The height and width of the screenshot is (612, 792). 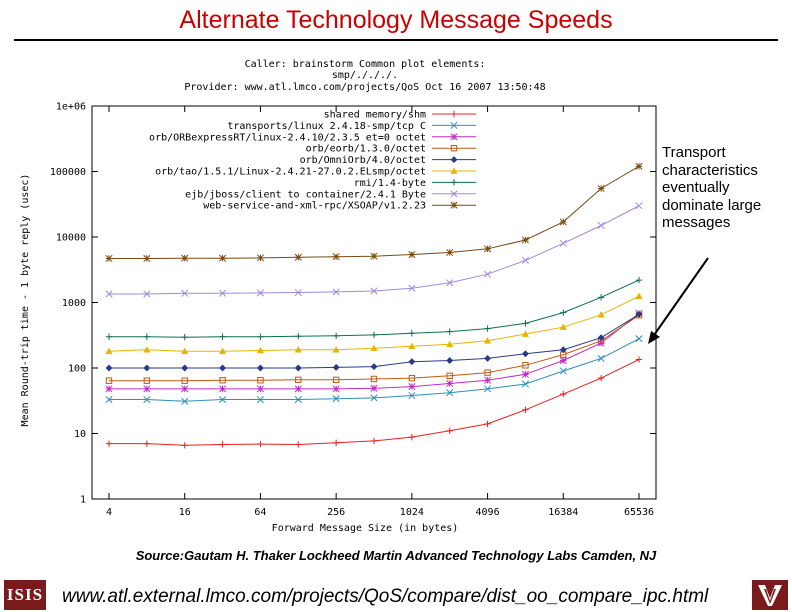 I want to click on annotation-arrow, so click(x=678, y=300).